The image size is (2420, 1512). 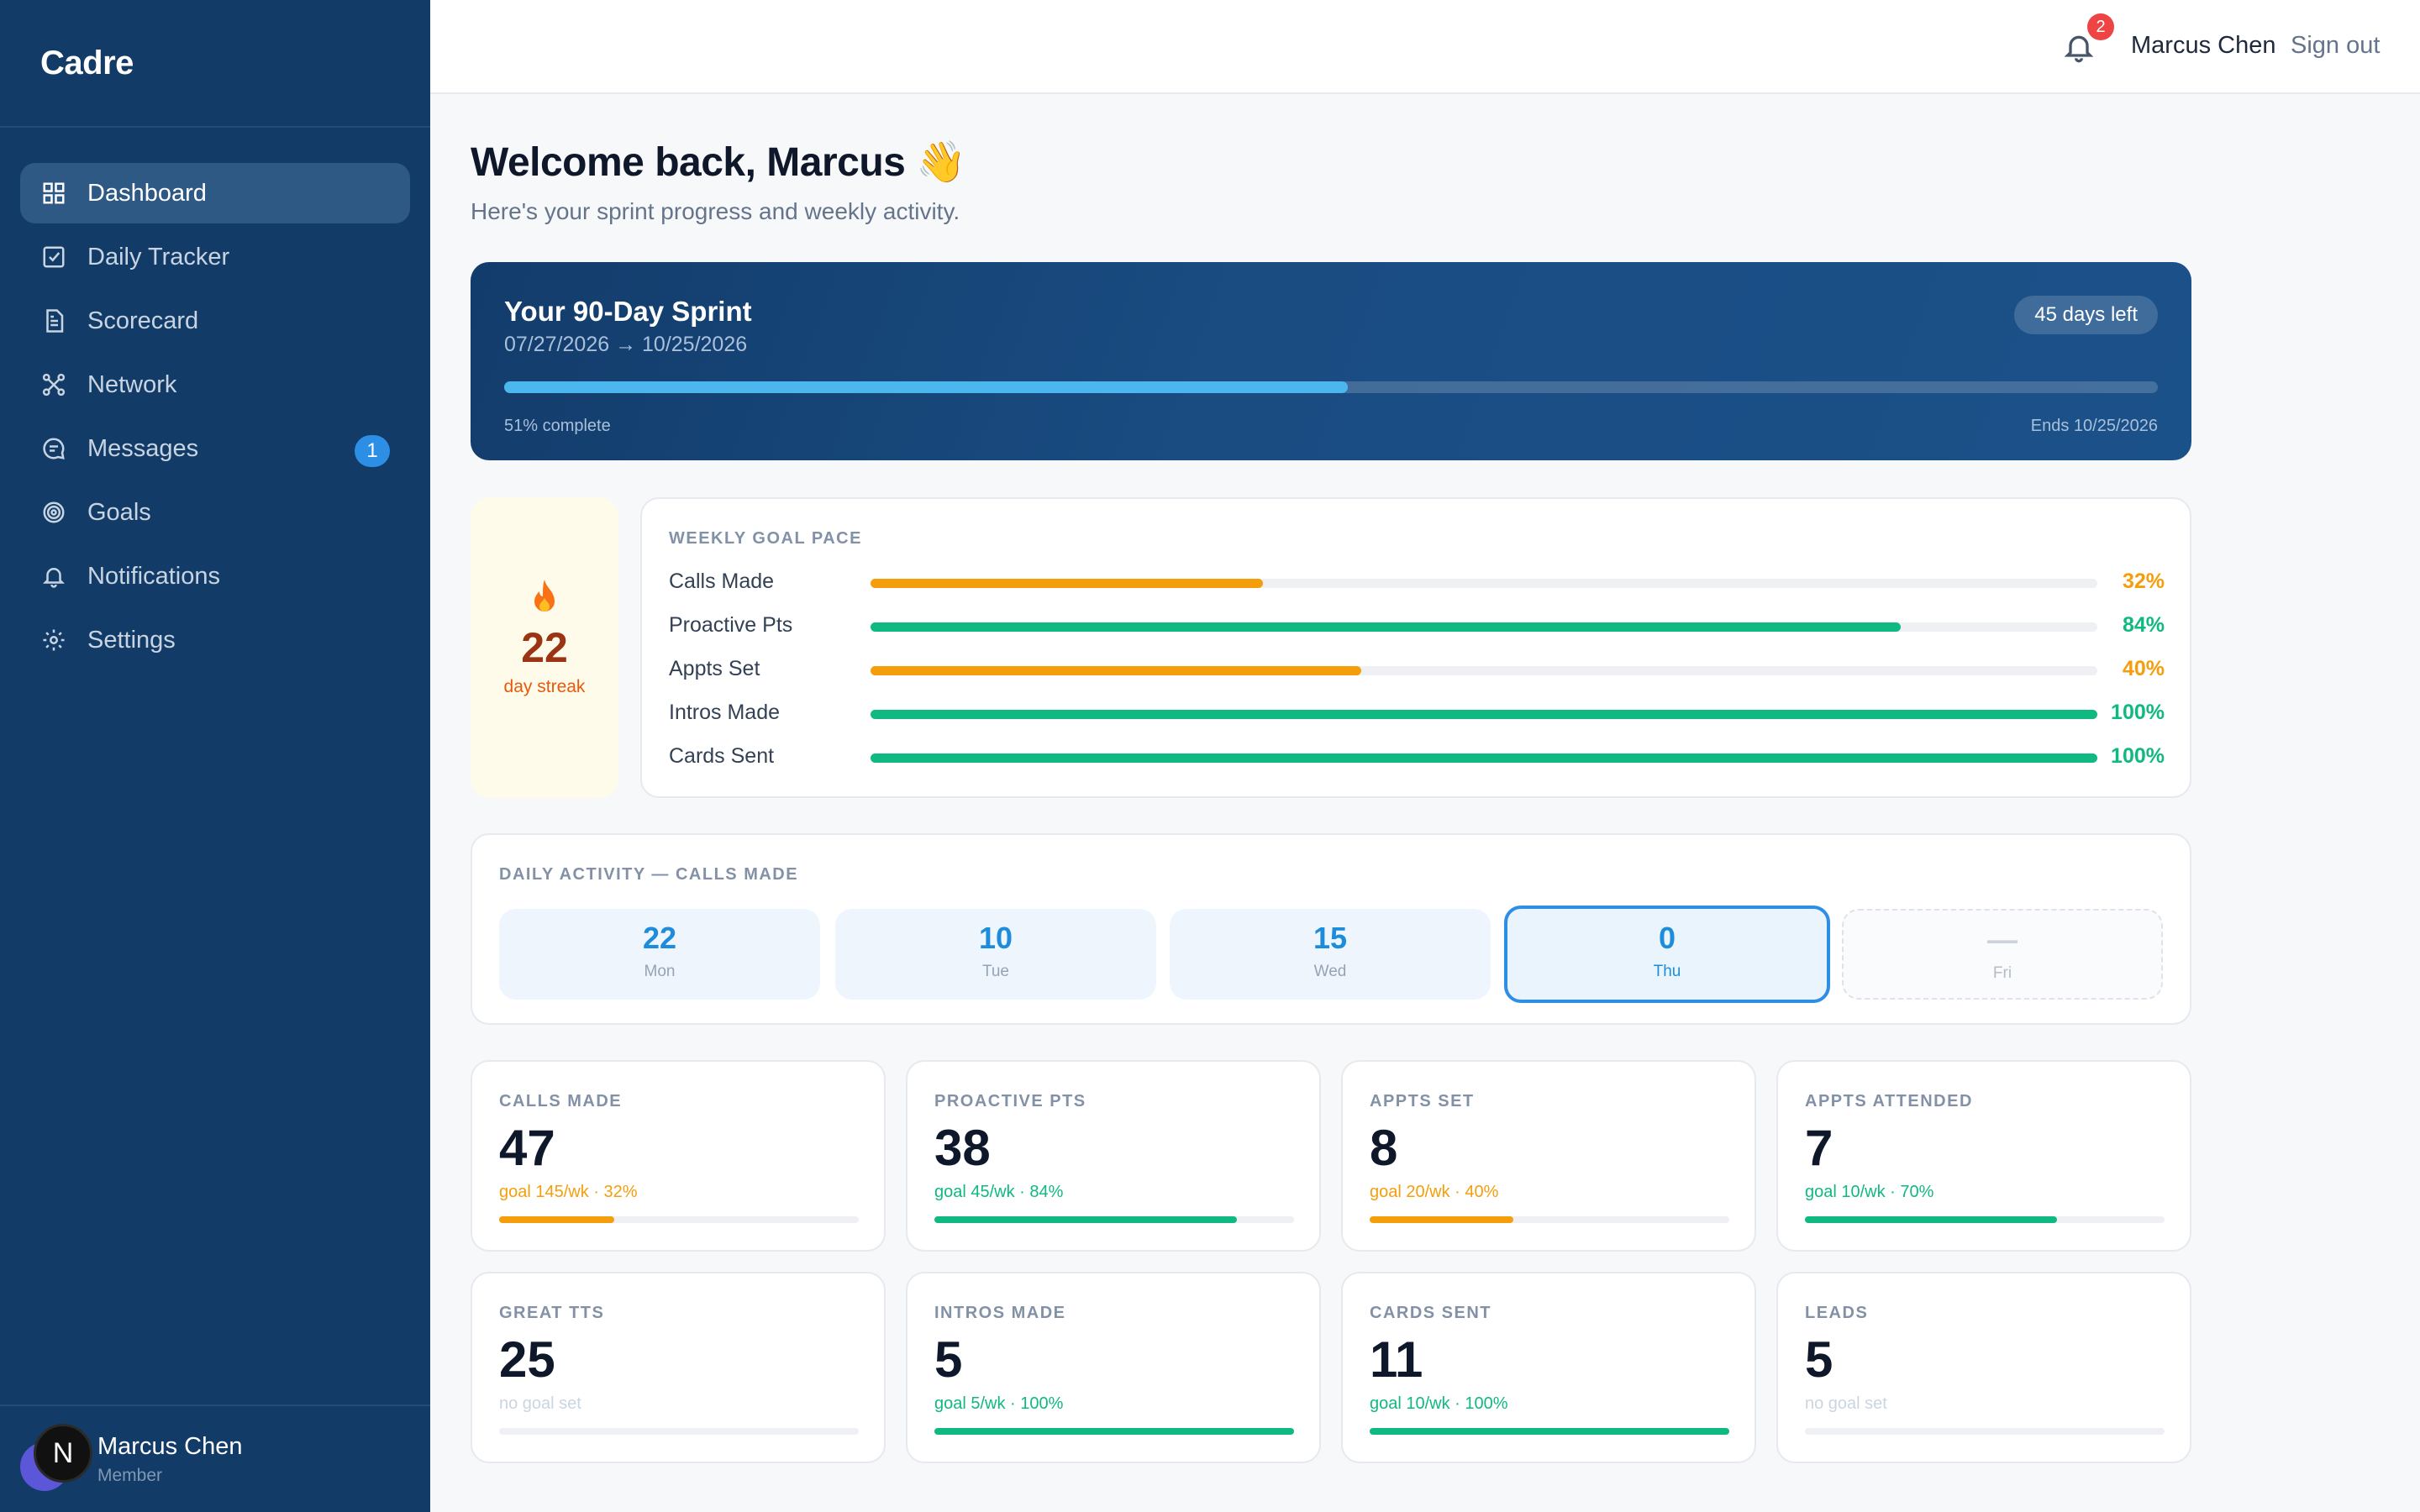 I want to click on day-tile-wed: 15 Wed, so click(x=1330, y=954).